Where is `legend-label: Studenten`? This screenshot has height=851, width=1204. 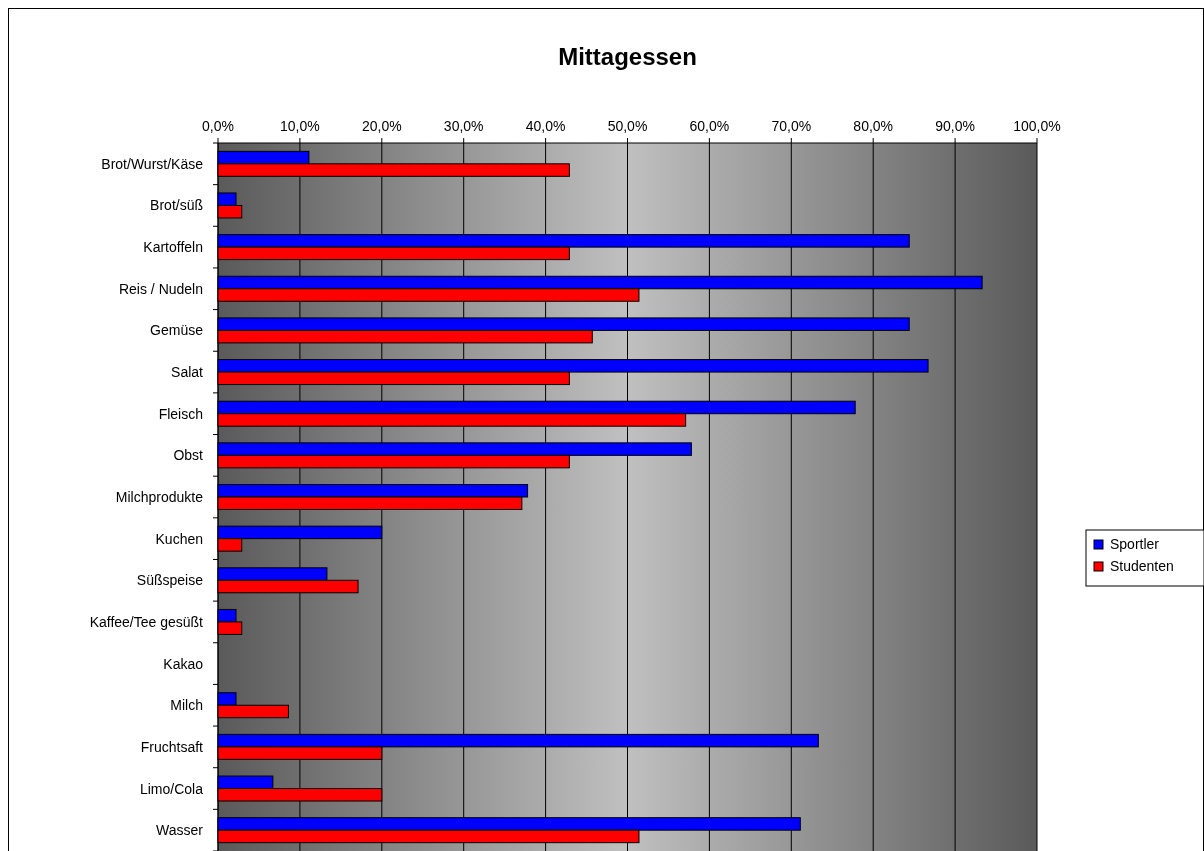 legend-label: Studenten is located at coordinates (1142, 566).